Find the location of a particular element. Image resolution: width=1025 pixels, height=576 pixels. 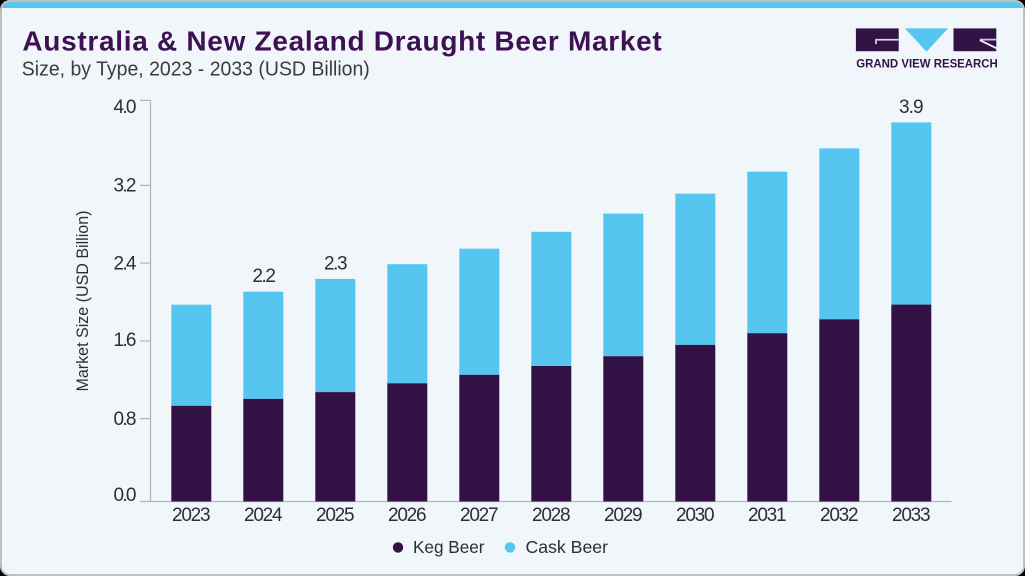

svg-text: 4.0 is located at coordinates (125, 107).